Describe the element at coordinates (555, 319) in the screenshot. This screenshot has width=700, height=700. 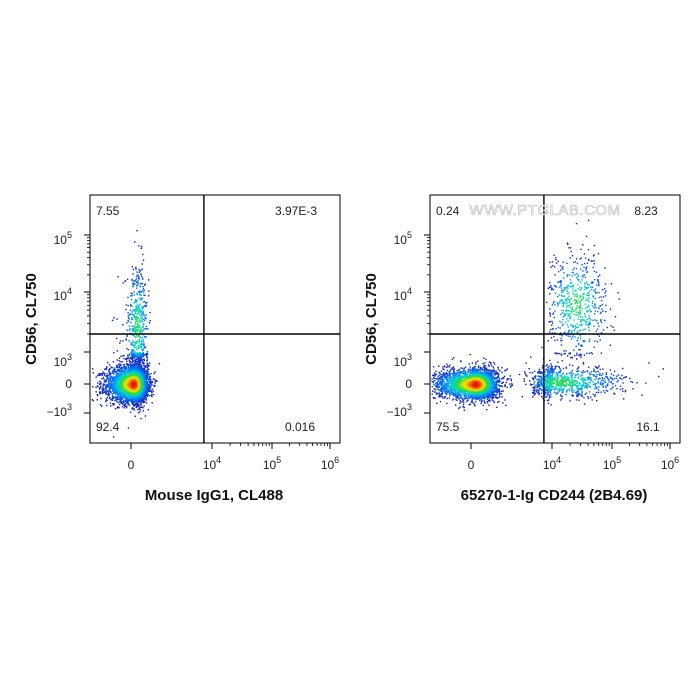
I see `plot-frame-right` at that location.